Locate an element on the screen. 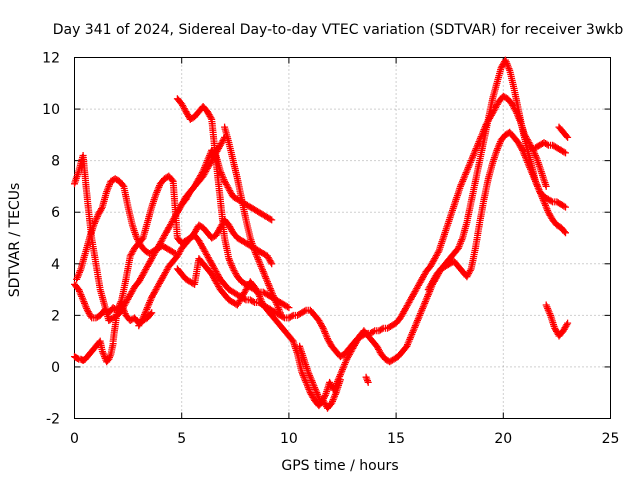 The height and width of the screenshot is (480, 640). y-tick-label: 6 is located at coordinates (55, 213).